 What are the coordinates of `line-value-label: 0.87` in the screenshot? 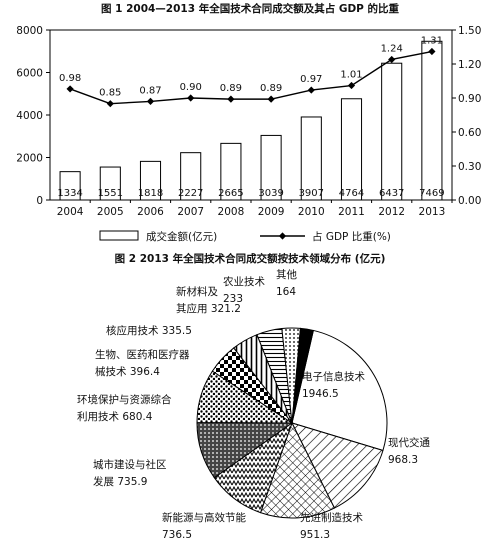 It's located at (150, 90).